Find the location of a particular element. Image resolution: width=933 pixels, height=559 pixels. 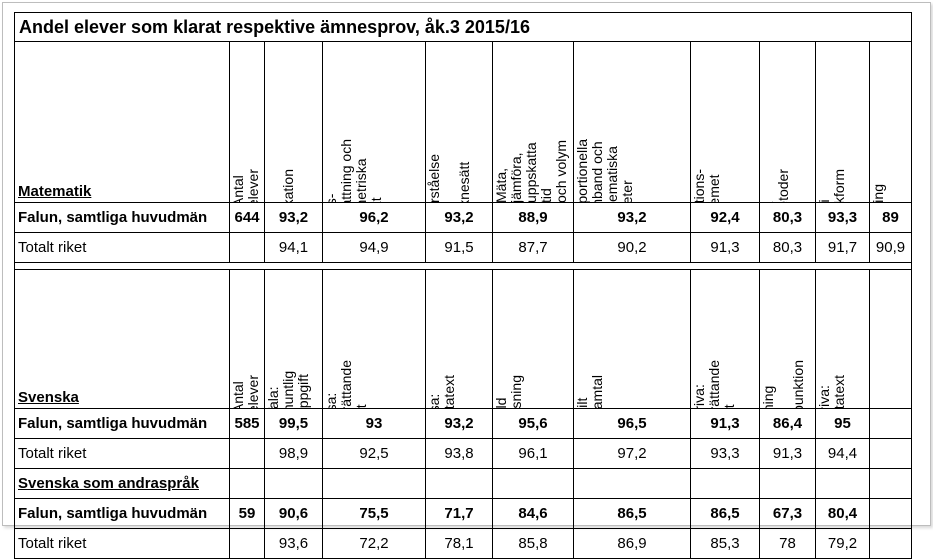

value-cell: 93,8 is located at coordinates (459, 453).